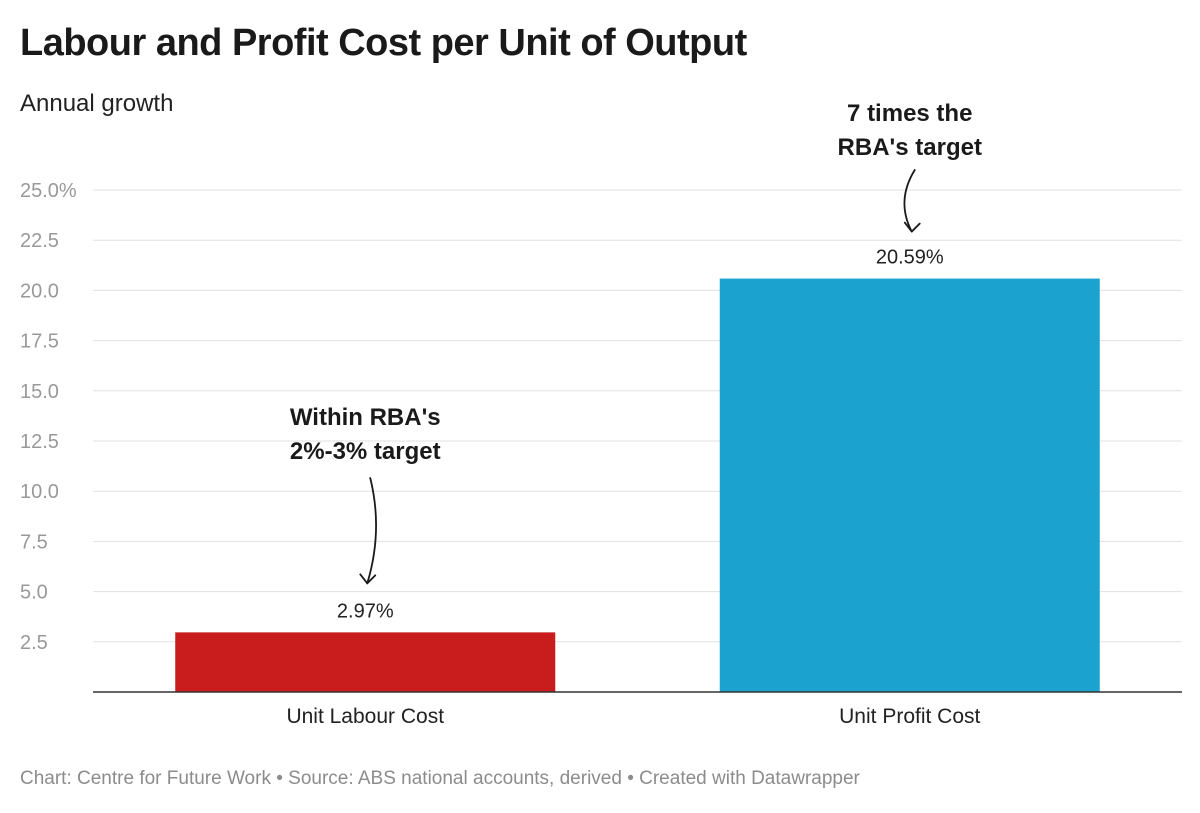  I want to click on chart-subtitle: Annual growth, so click(97, 103).